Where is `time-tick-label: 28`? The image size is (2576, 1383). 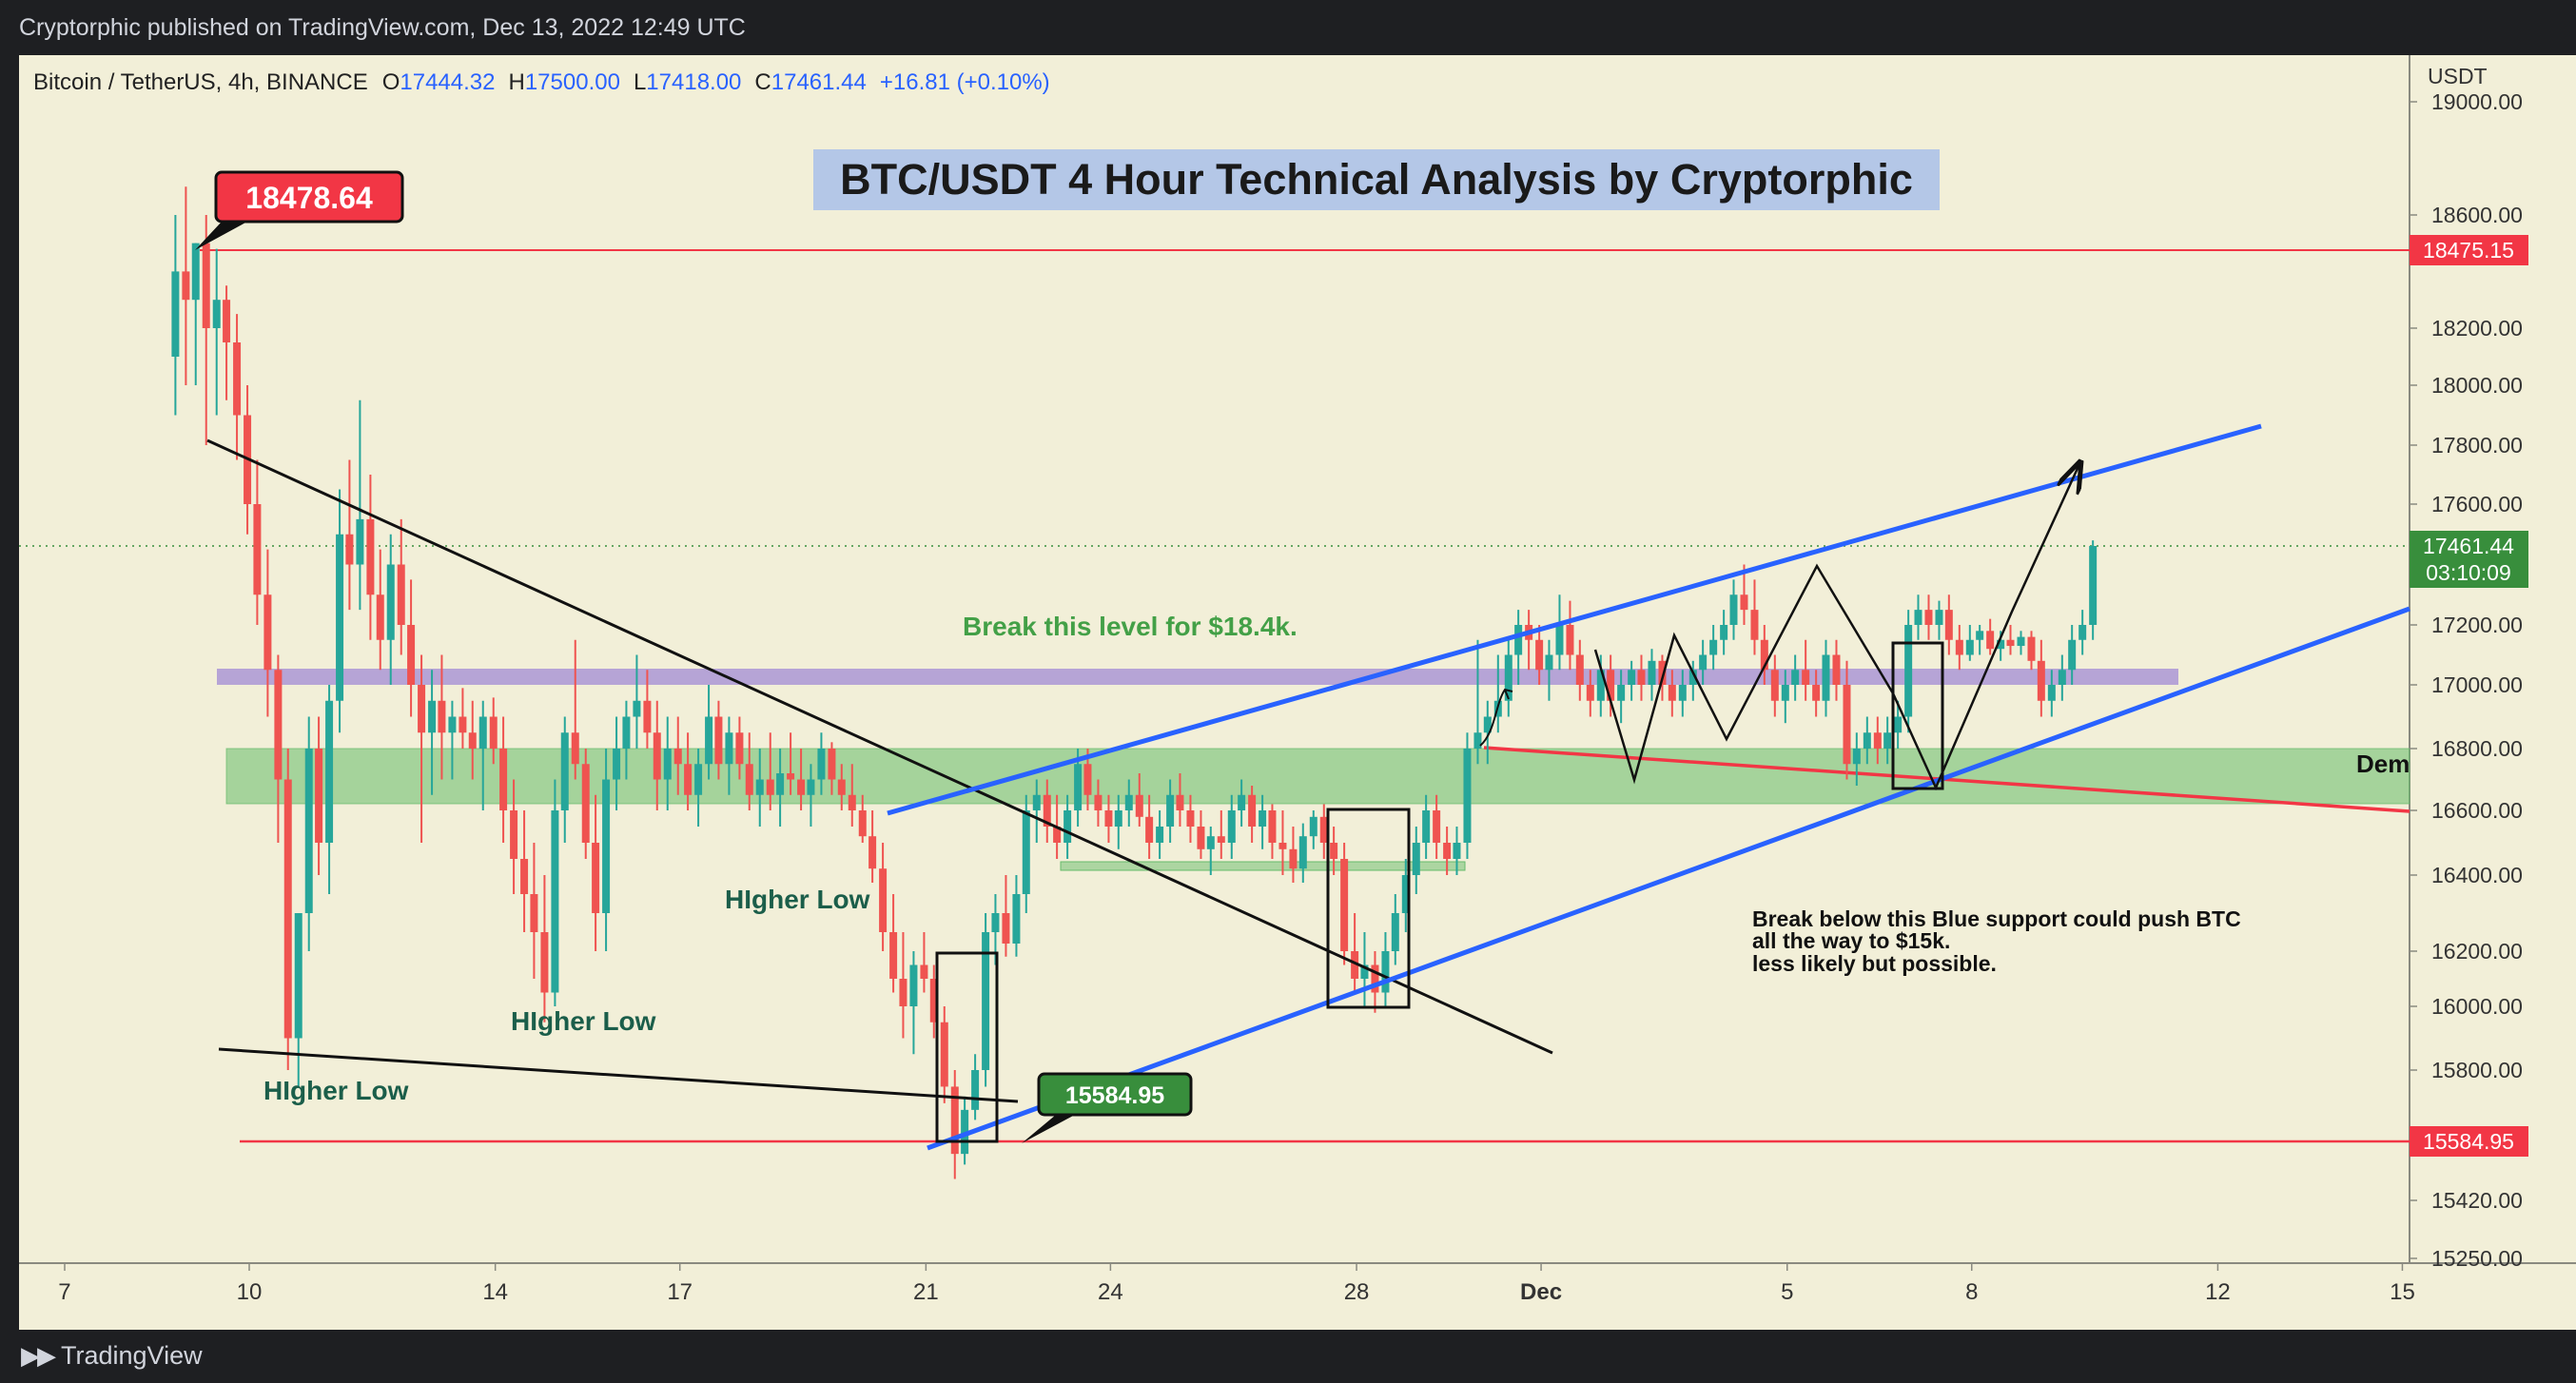 time-tick-label: 28 is located at coordinates (1357, 1292).